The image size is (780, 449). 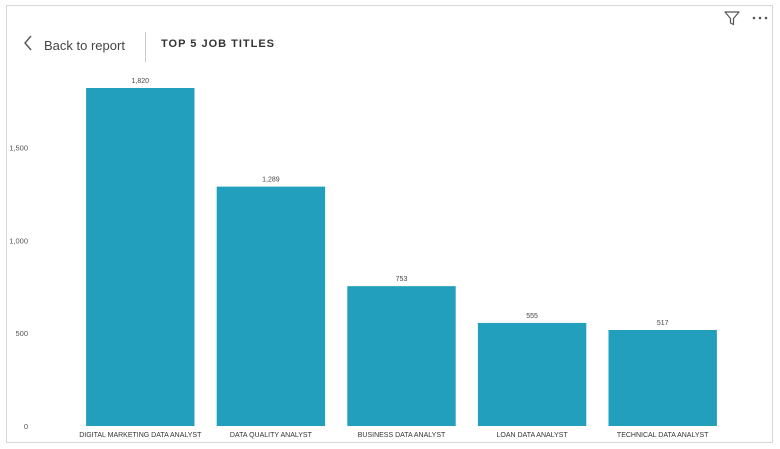 What do you see at coordinates (18, 240) in the screenshot?
I see `y-tick-label: 1,000` at bounding box center [18, 240].